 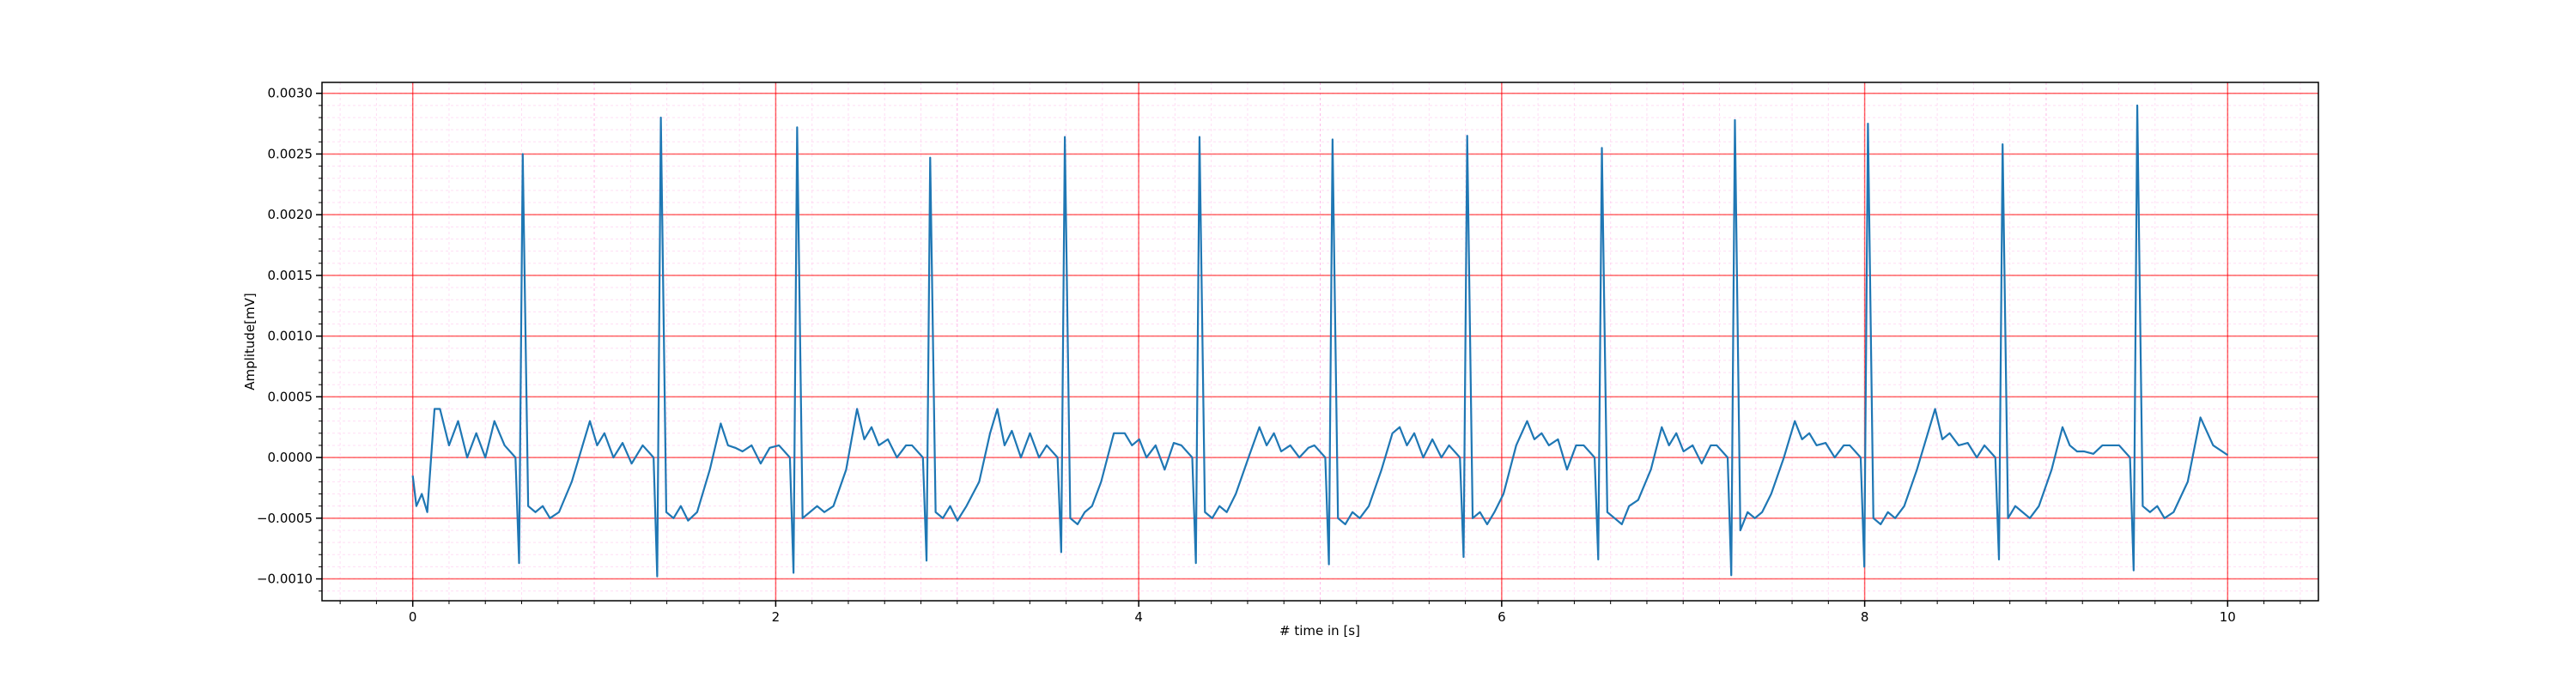 I want to click on y-tick-label: 0.0025, so click(x=291, y=153).